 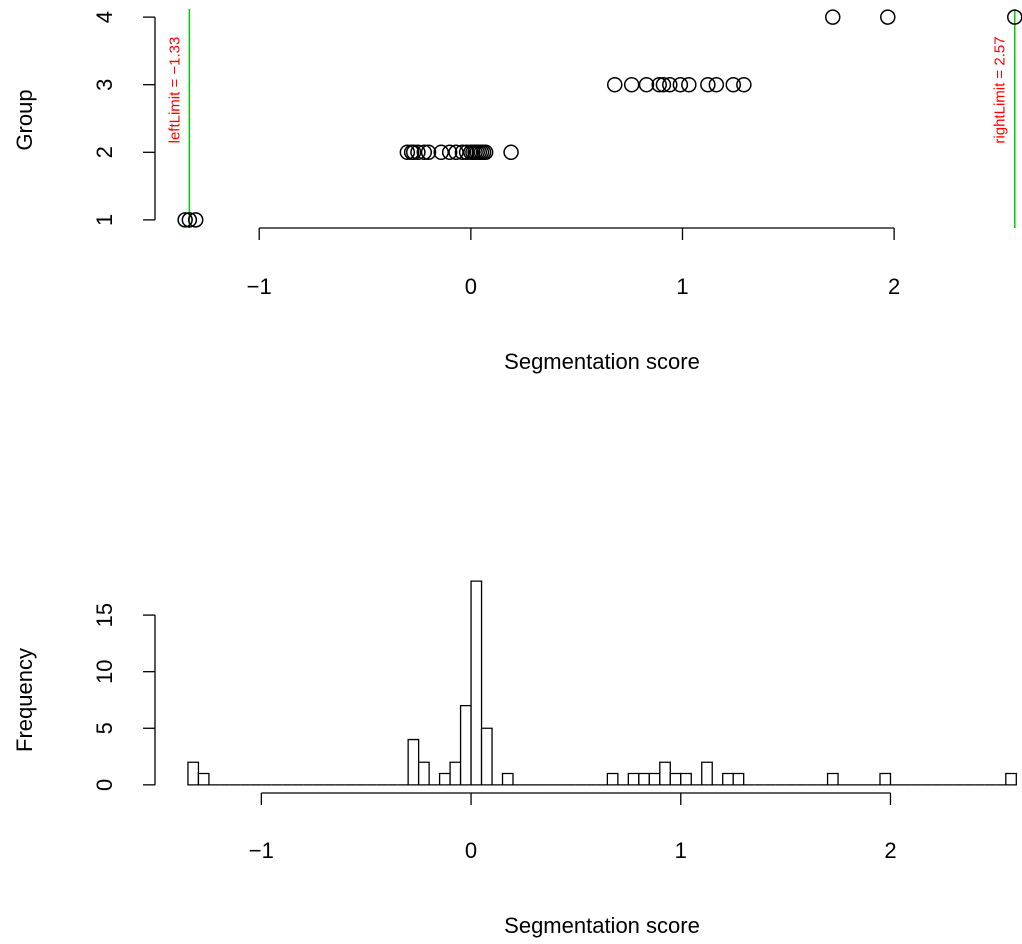 What do you see at coordinates (104, 728) in the screenshot?
I see `y-tick-label: 5` at bounding box center [104, 728].